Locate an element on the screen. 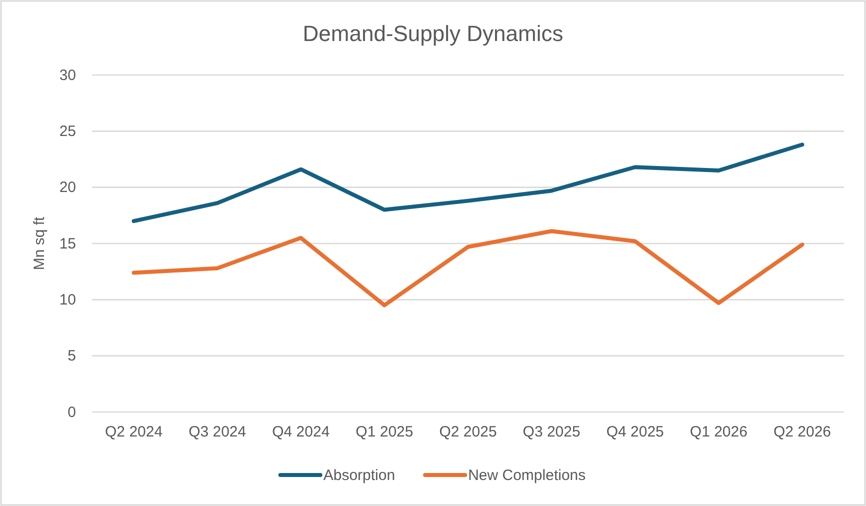  y-axis-title: Mn sq ft is located at coordinates (39, 243).